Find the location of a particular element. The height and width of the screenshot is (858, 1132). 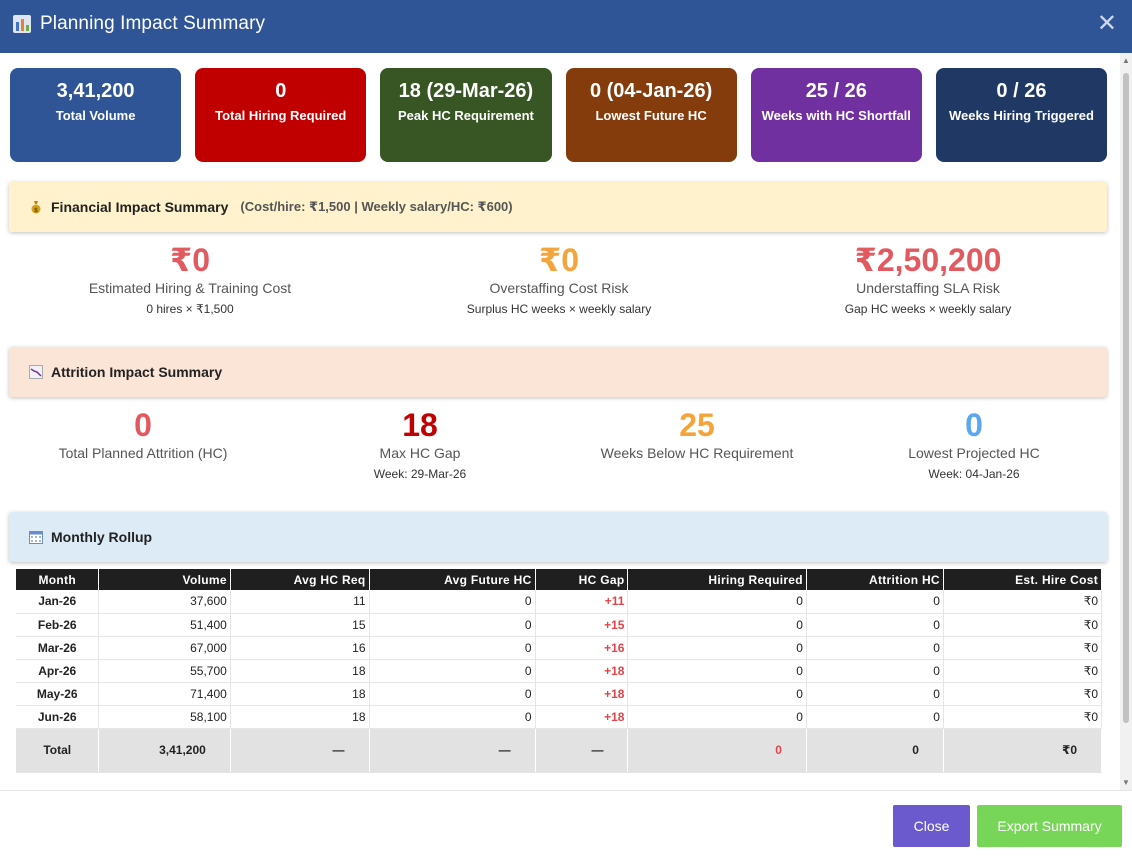

vertical-scrollbar: ▲ ▼ is located at coordinates (1126, 421).